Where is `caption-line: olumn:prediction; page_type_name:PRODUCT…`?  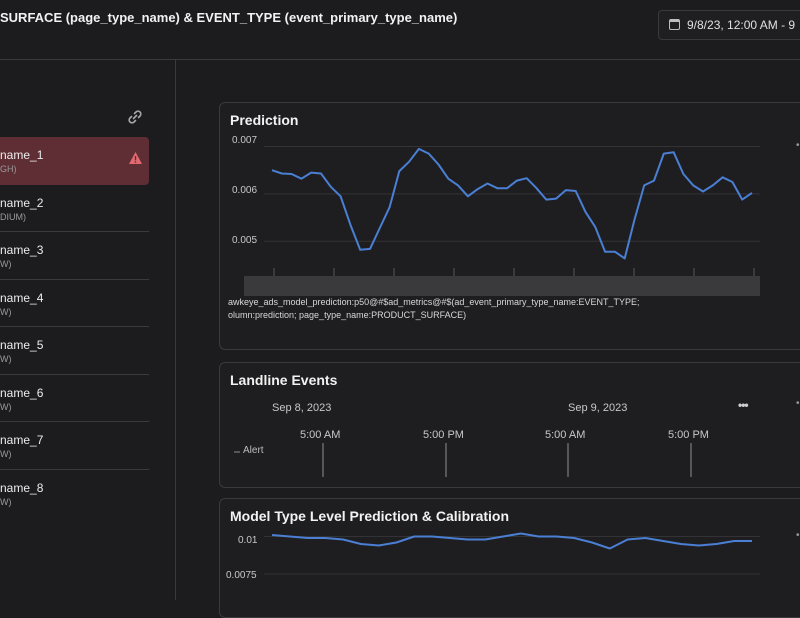
caption-line: olumn:prediction; page_type_name:PRODUCT… is located at coordinates (347, 315).